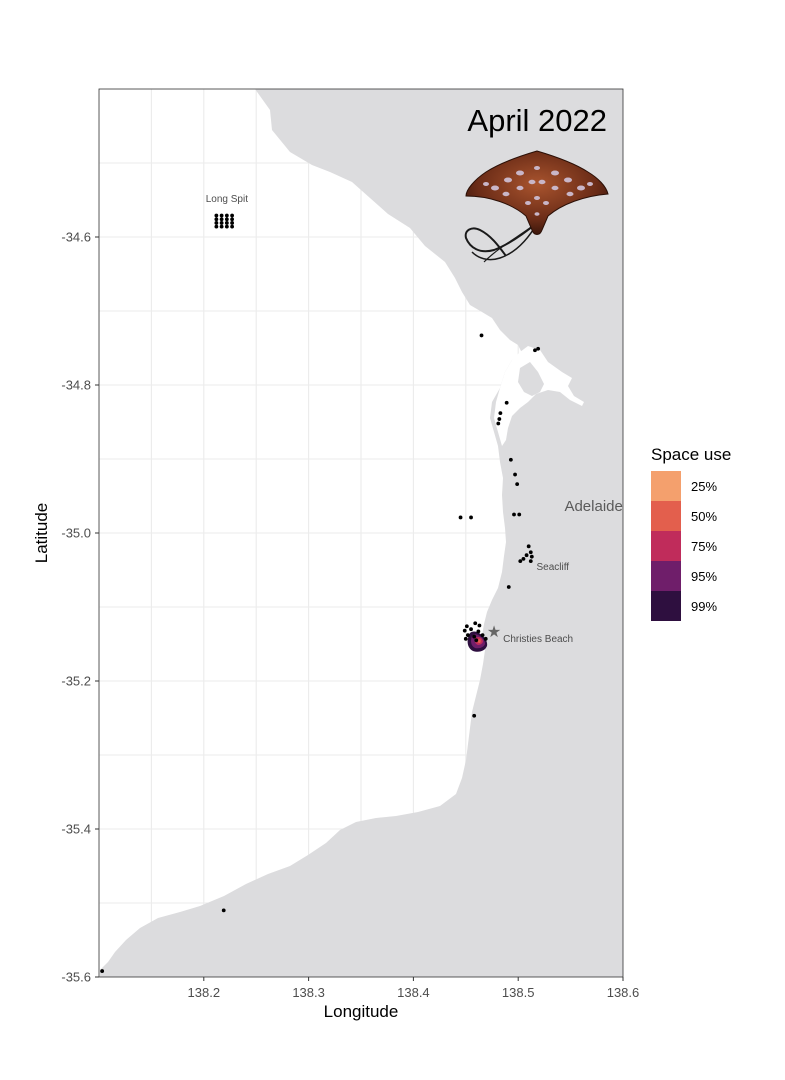 Image resolution: width=785 pixels, height=1080 pixels. Describe the element at coordinates (518, 992) in the screenshot. I see `x-tick-label: 138.5` at that location.